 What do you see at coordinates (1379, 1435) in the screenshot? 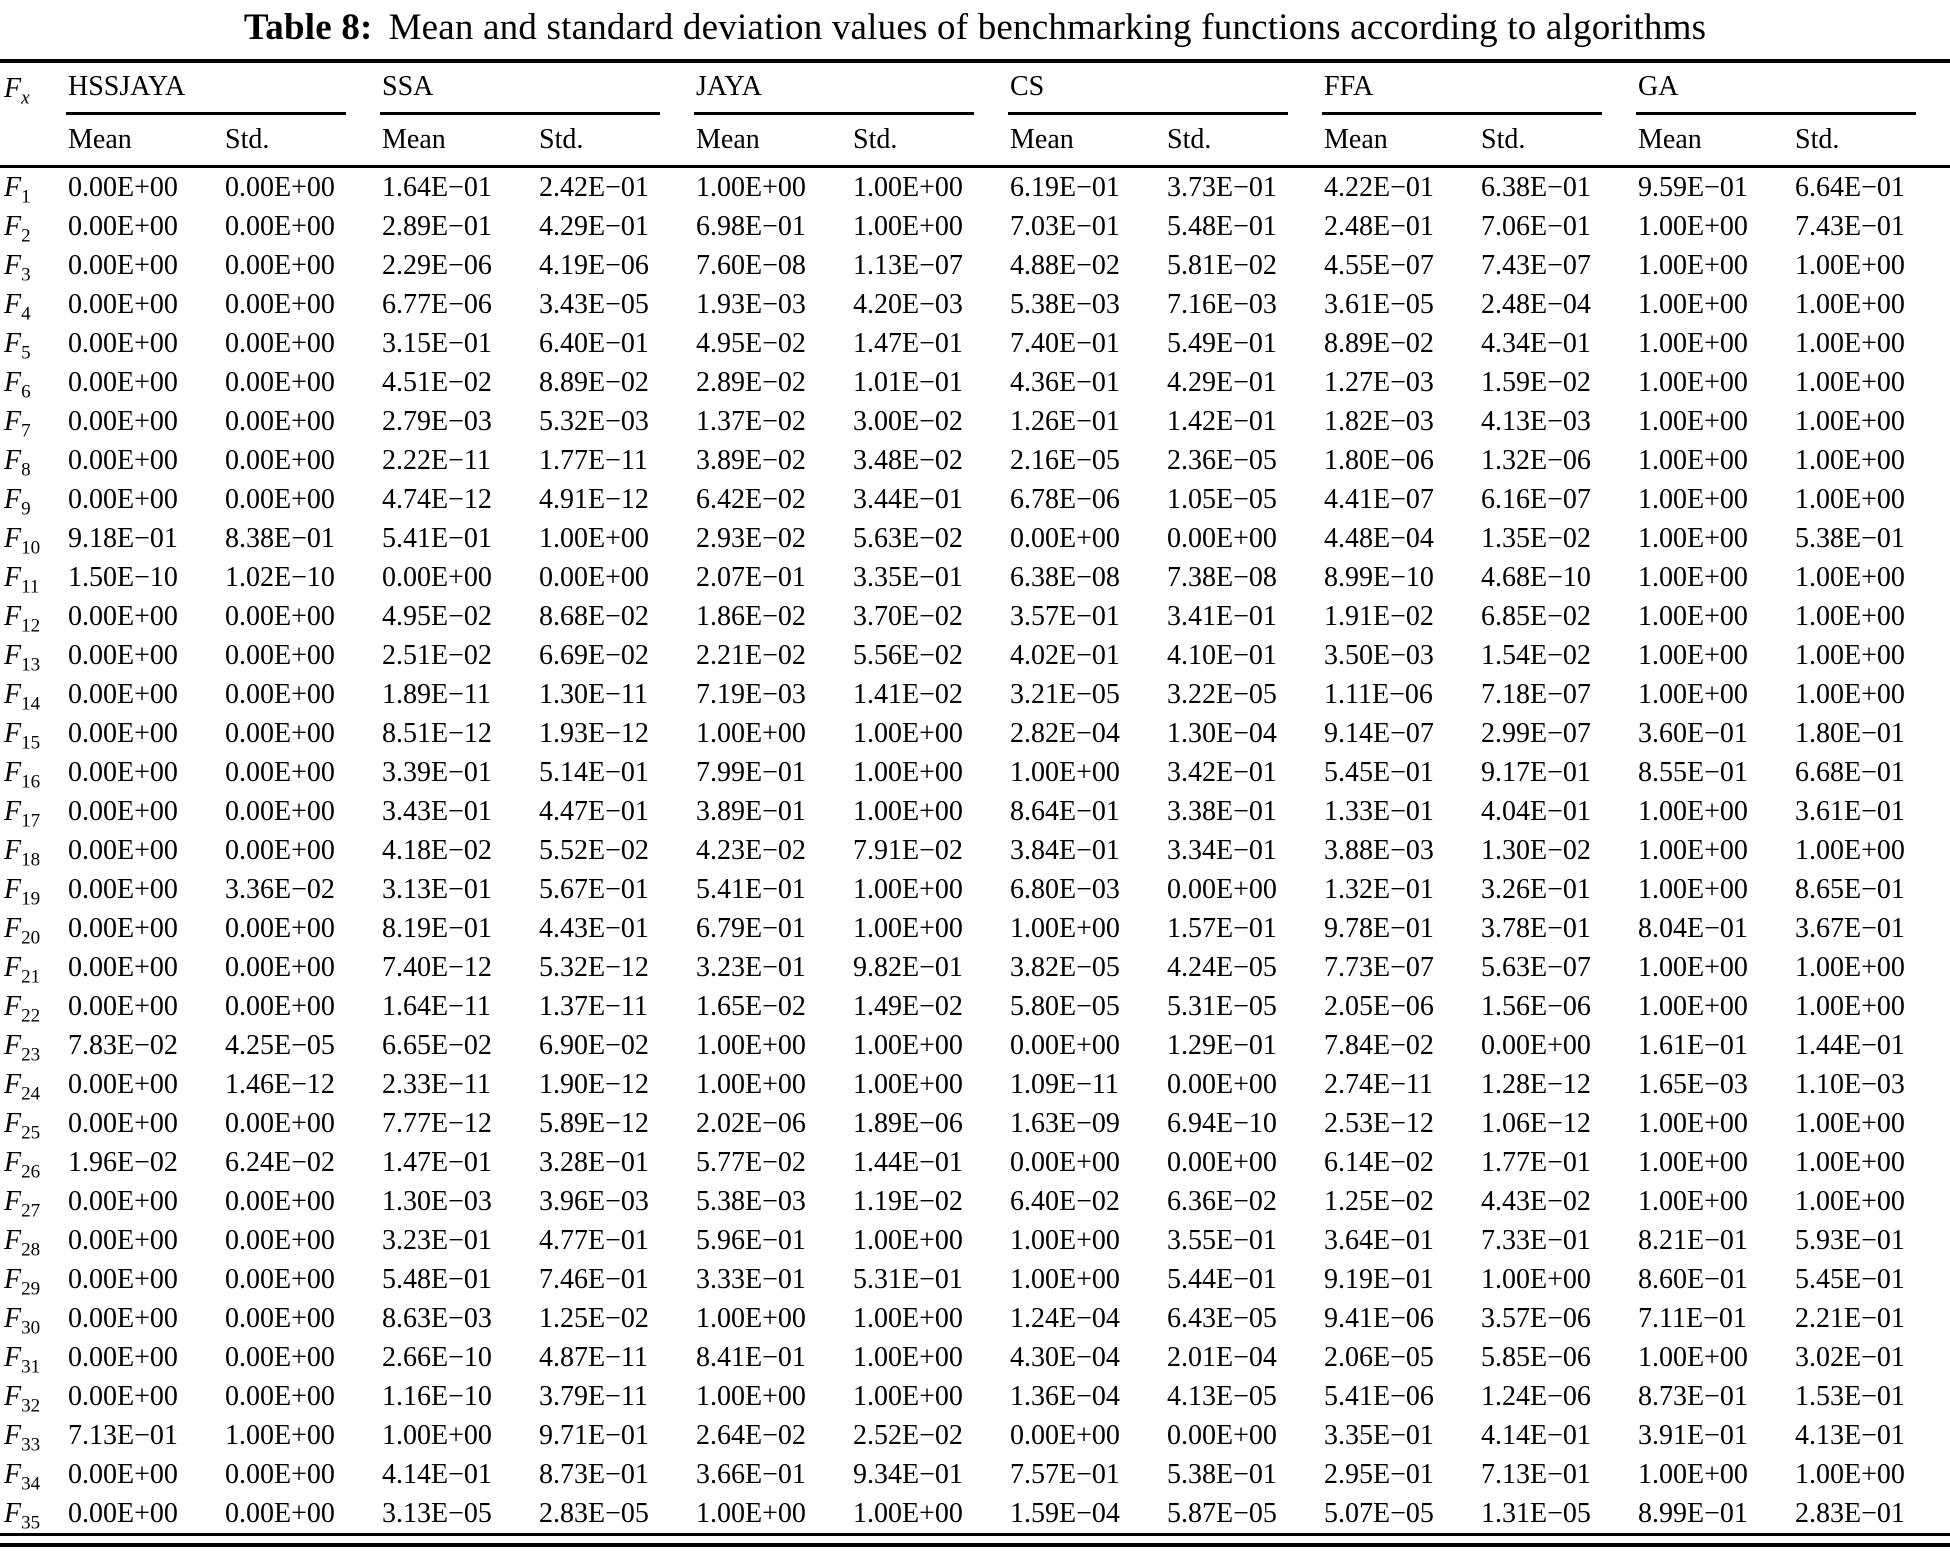
I see `value-cell: 3.35E−01` at bounding box center [1379, 1435].